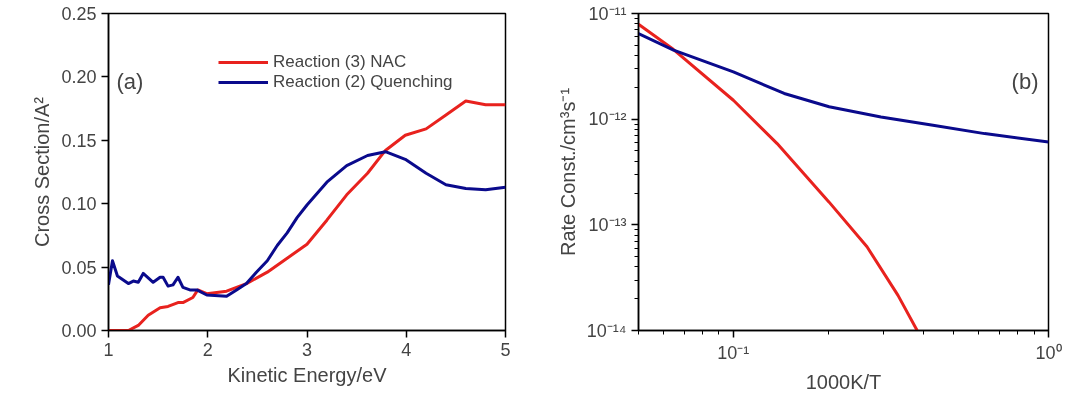 The height and width of the screenshot is (406, 1073). Describe the element at coordinates (607, 119) in the screenshot. I see `y-tick-label: 10⁻¹²` at that location.